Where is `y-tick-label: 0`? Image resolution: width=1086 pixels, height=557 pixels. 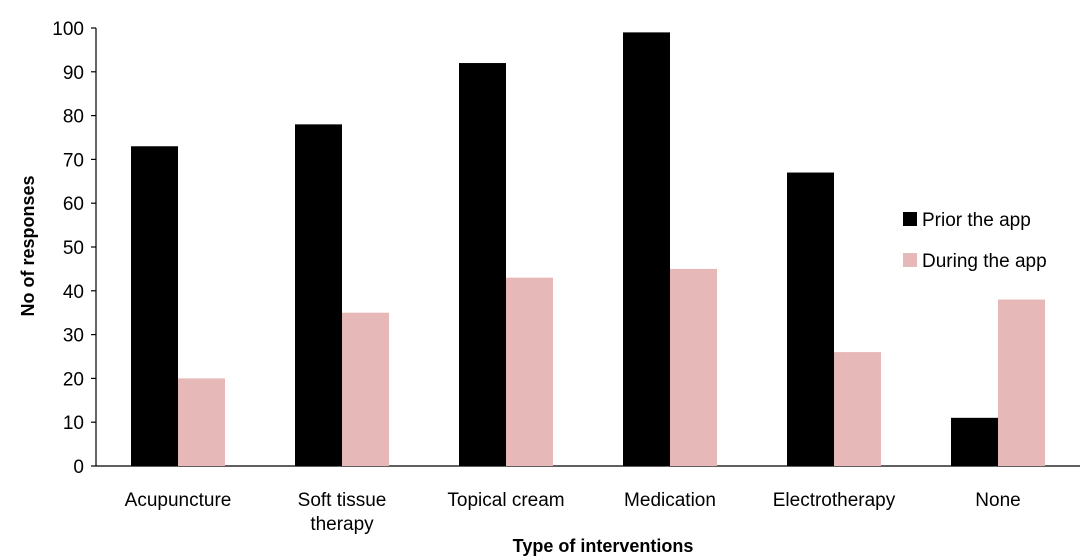 y-tick-label: 0 is located at coordinates (78, 467).